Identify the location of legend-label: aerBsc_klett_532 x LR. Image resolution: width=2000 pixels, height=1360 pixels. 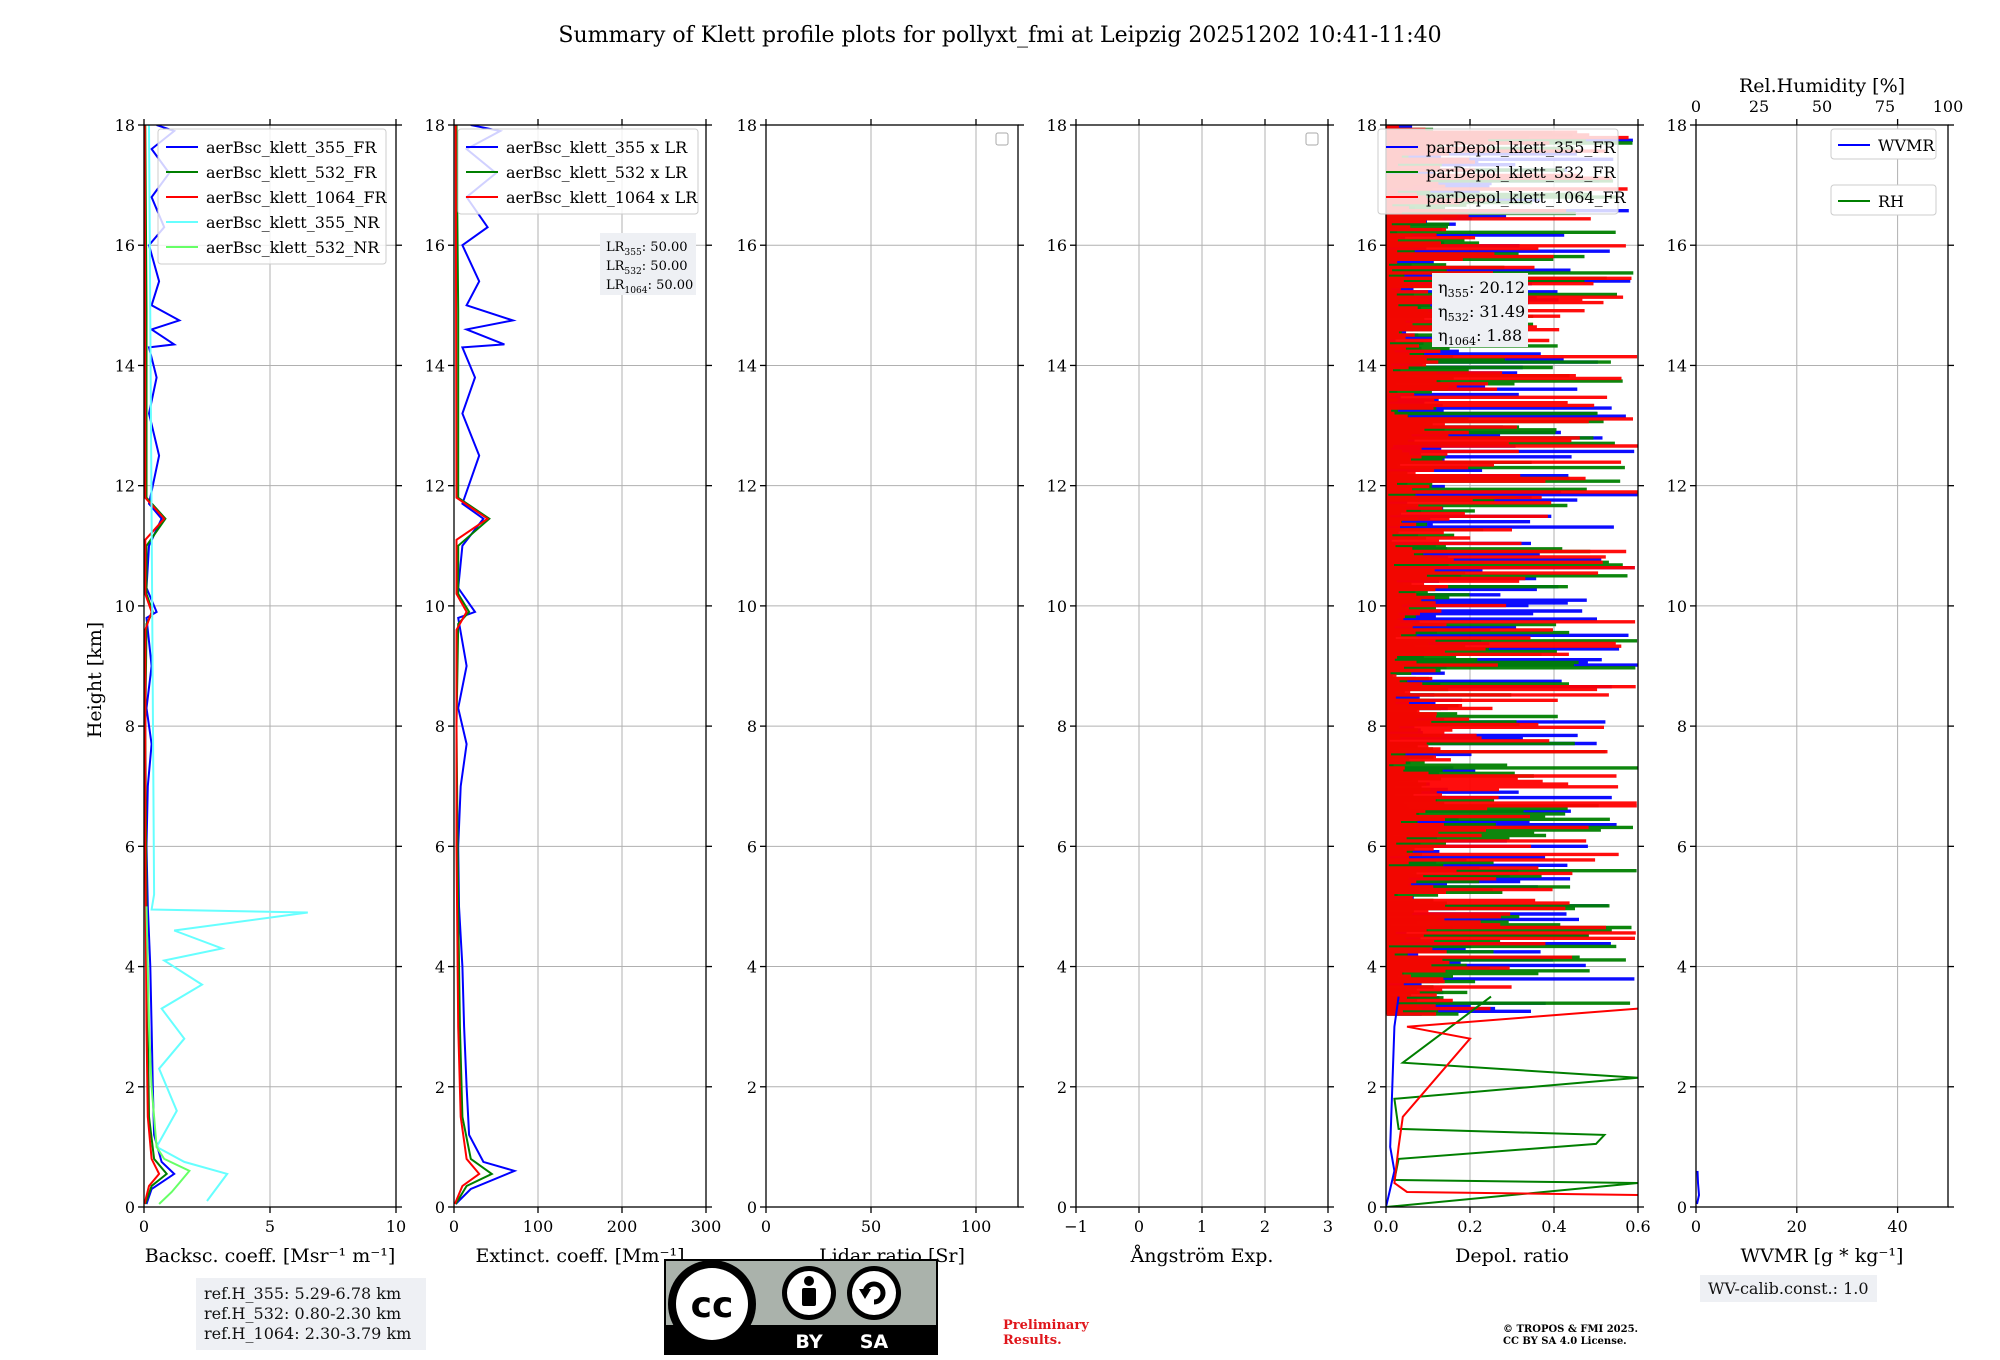
(597, 172).